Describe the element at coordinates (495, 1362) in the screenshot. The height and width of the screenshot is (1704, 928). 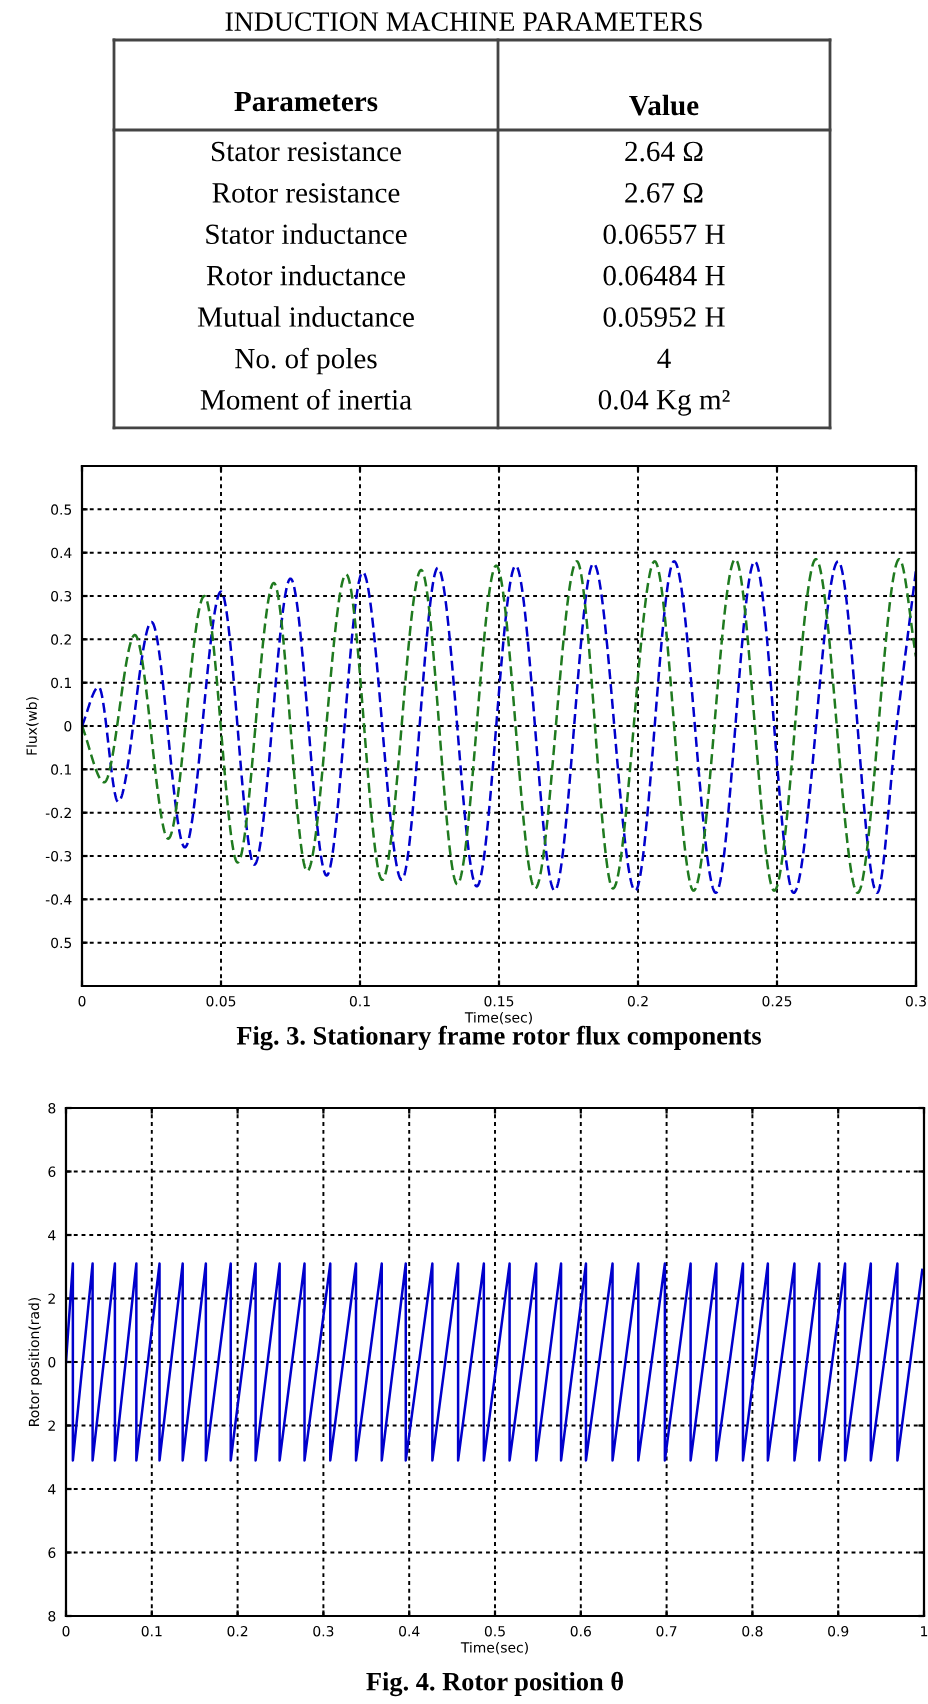
I see `line-series` at that location.